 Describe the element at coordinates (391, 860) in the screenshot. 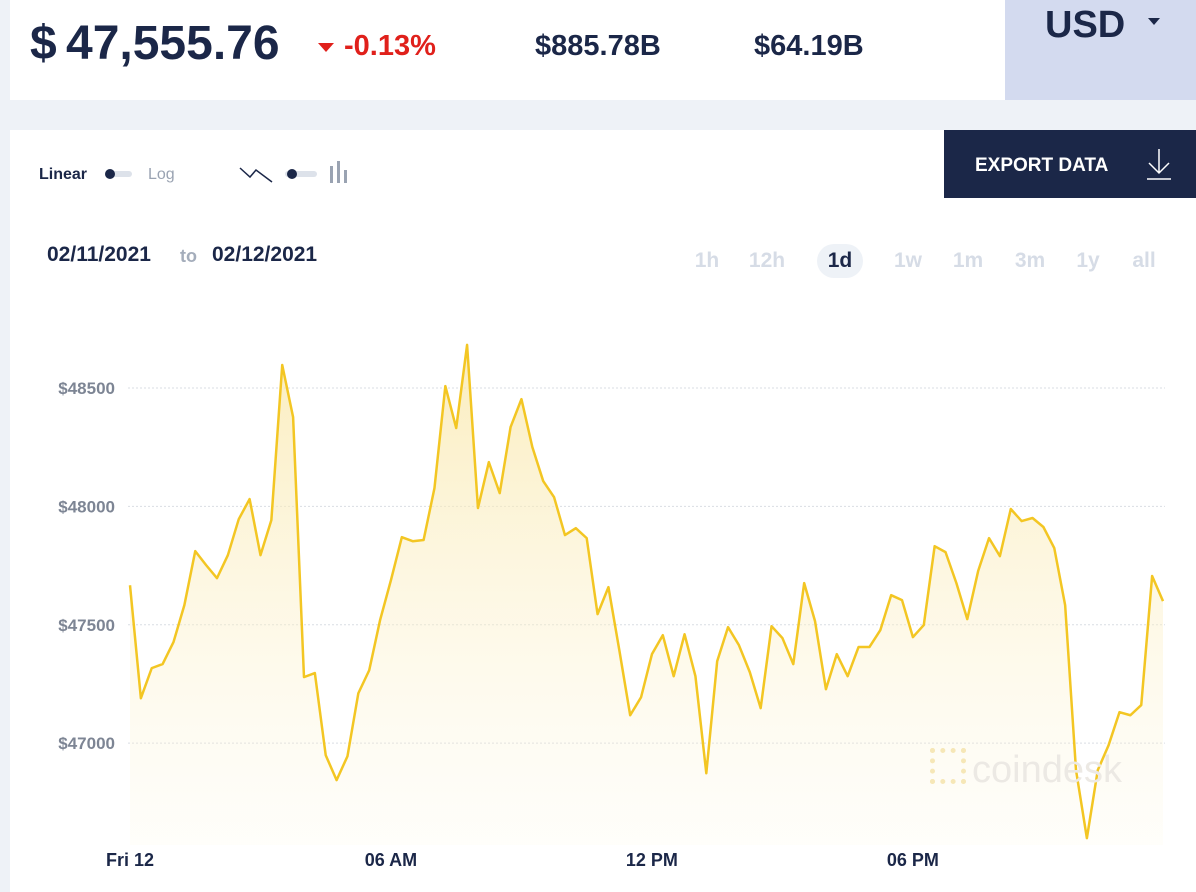

I see `x-tick-label: 06 AM` at that location.